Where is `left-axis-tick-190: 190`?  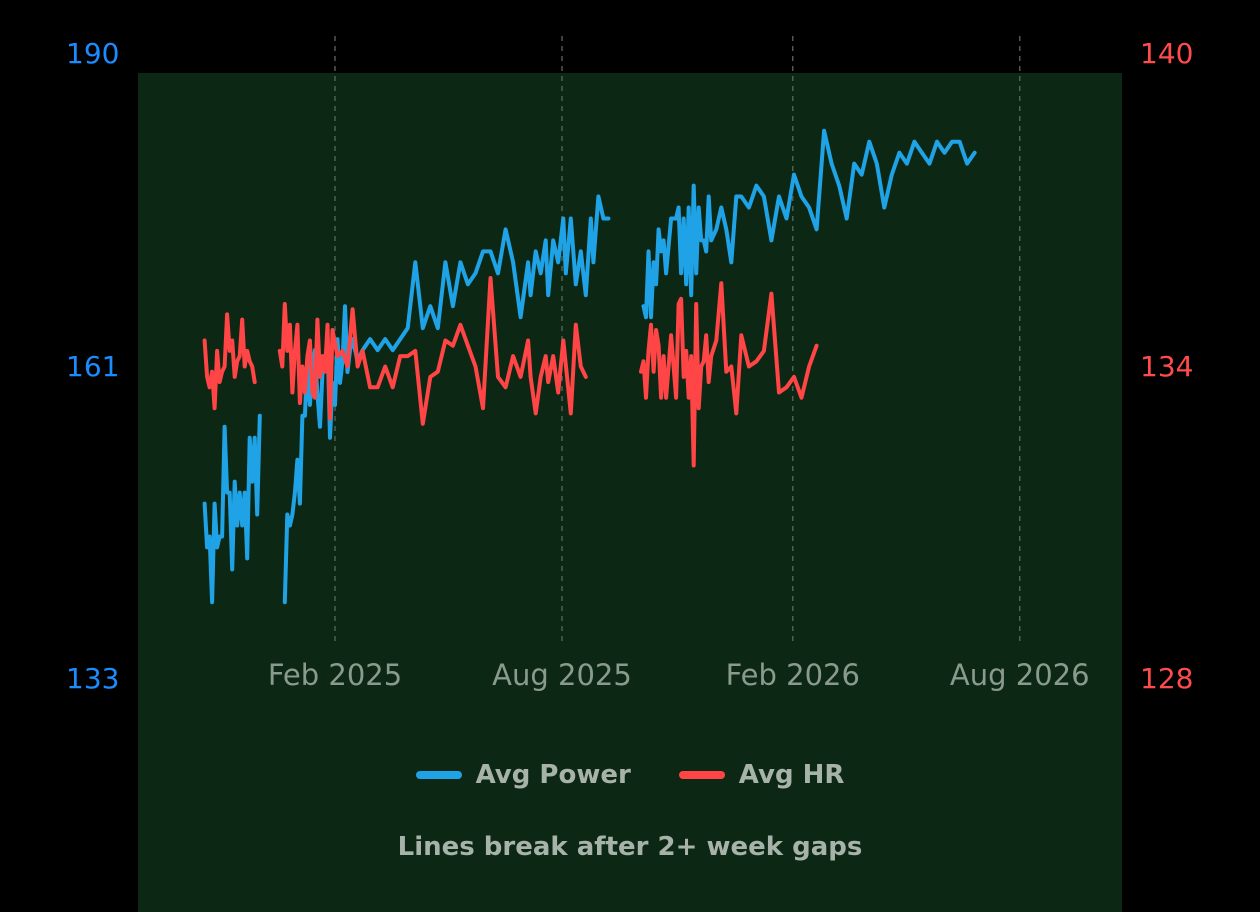 left-axis-tick-190: 190 is located at coordinates (93, 53).